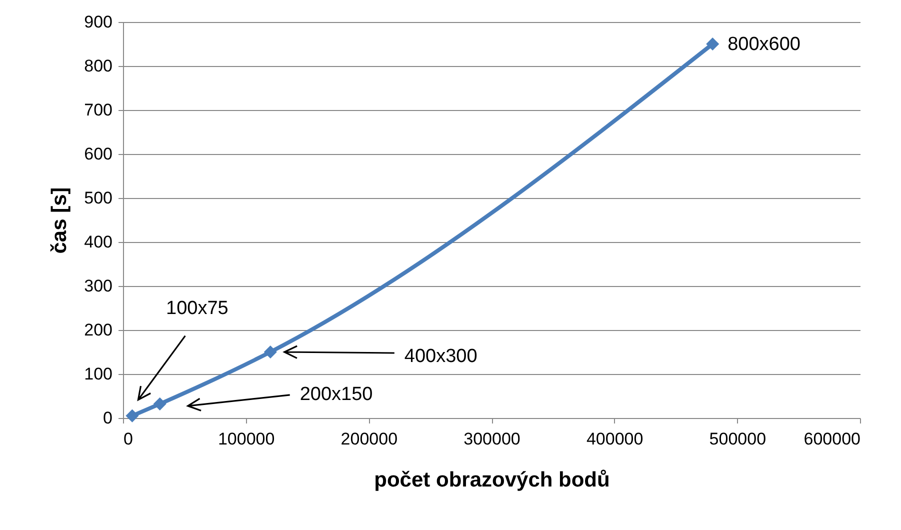 This screenshot has height=530, width=901. What do you see at coordinates (107, 418) in the screenshot?
I see `y-tick-label: 0` at bounding box center [107, 418].